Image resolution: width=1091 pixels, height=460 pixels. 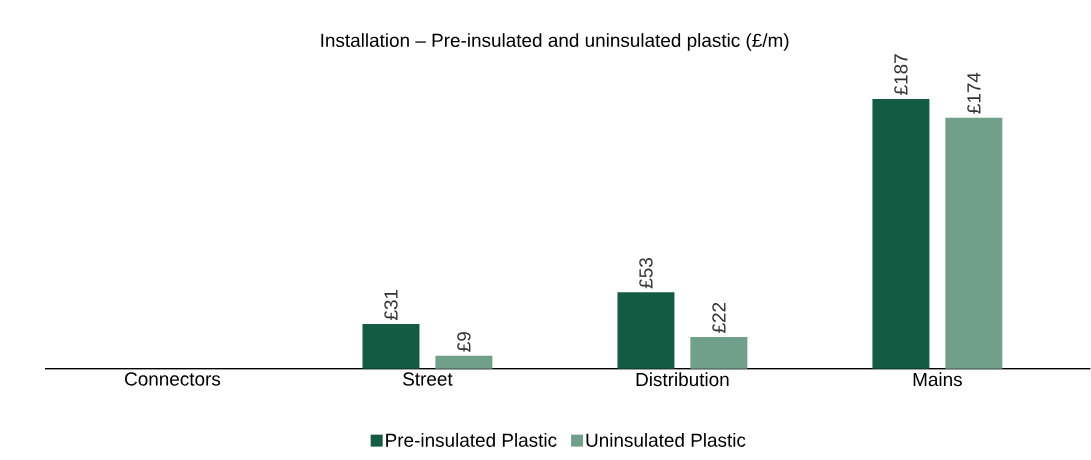 What do you see at coordinates (428, 379) in the screenshot?
I see `x-tick-label: Street` at bounding box center [428, 379].